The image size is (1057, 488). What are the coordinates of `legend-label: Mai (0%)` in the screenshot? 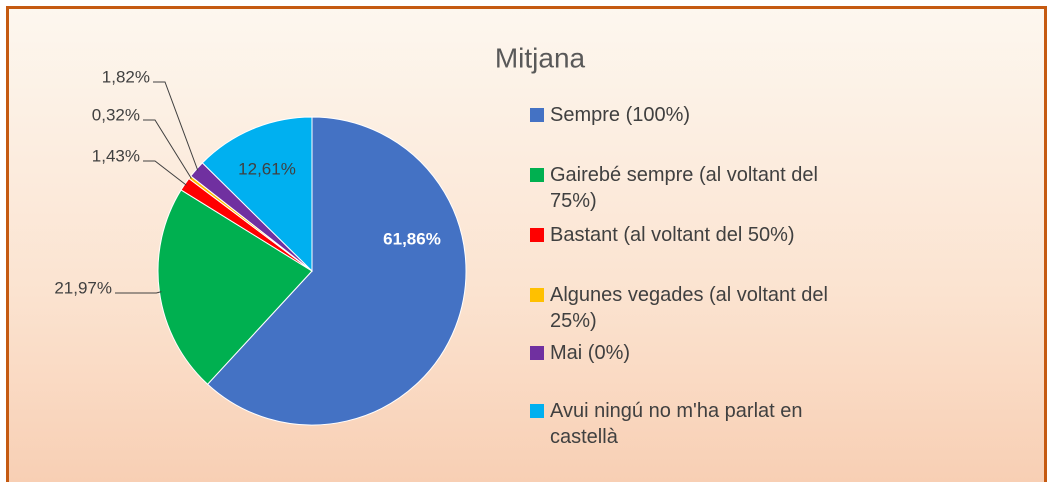 It's located at (590, 353).